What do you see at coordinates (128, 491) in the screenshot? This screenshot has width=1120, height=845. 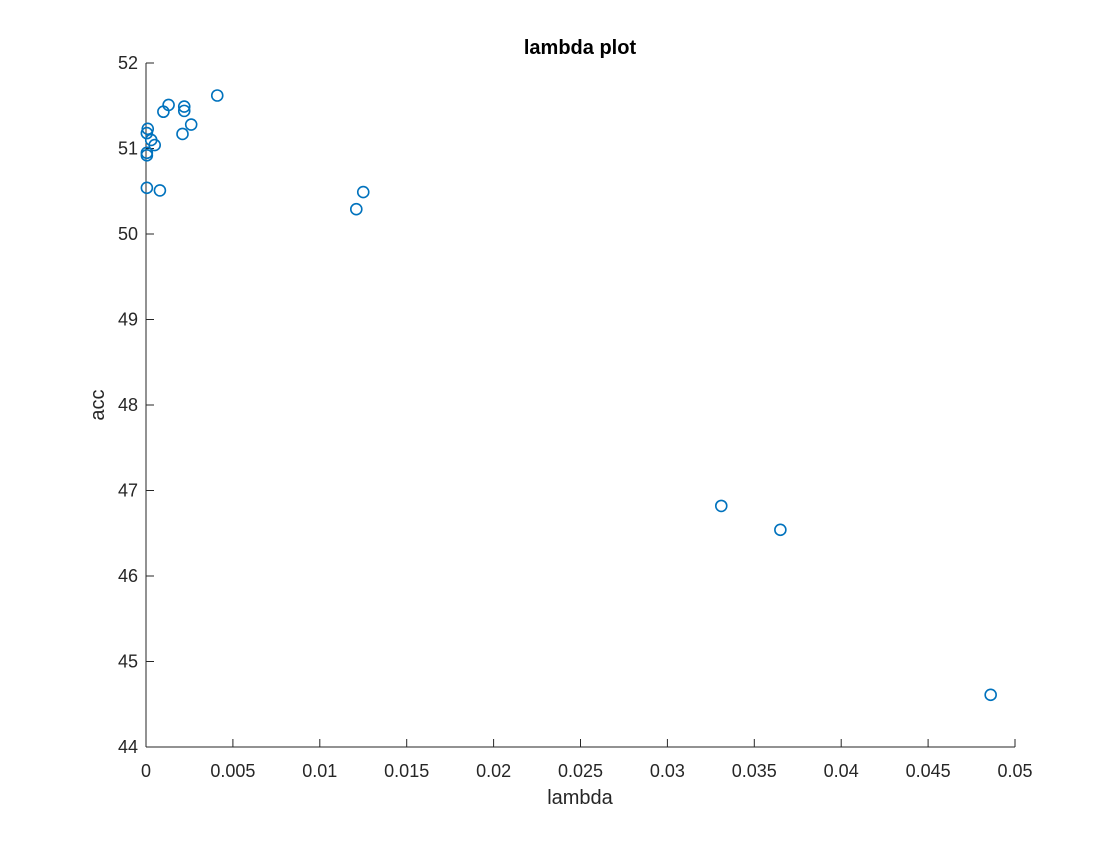 I see `y-tick-label: 47` at bounding box center [128, 491].